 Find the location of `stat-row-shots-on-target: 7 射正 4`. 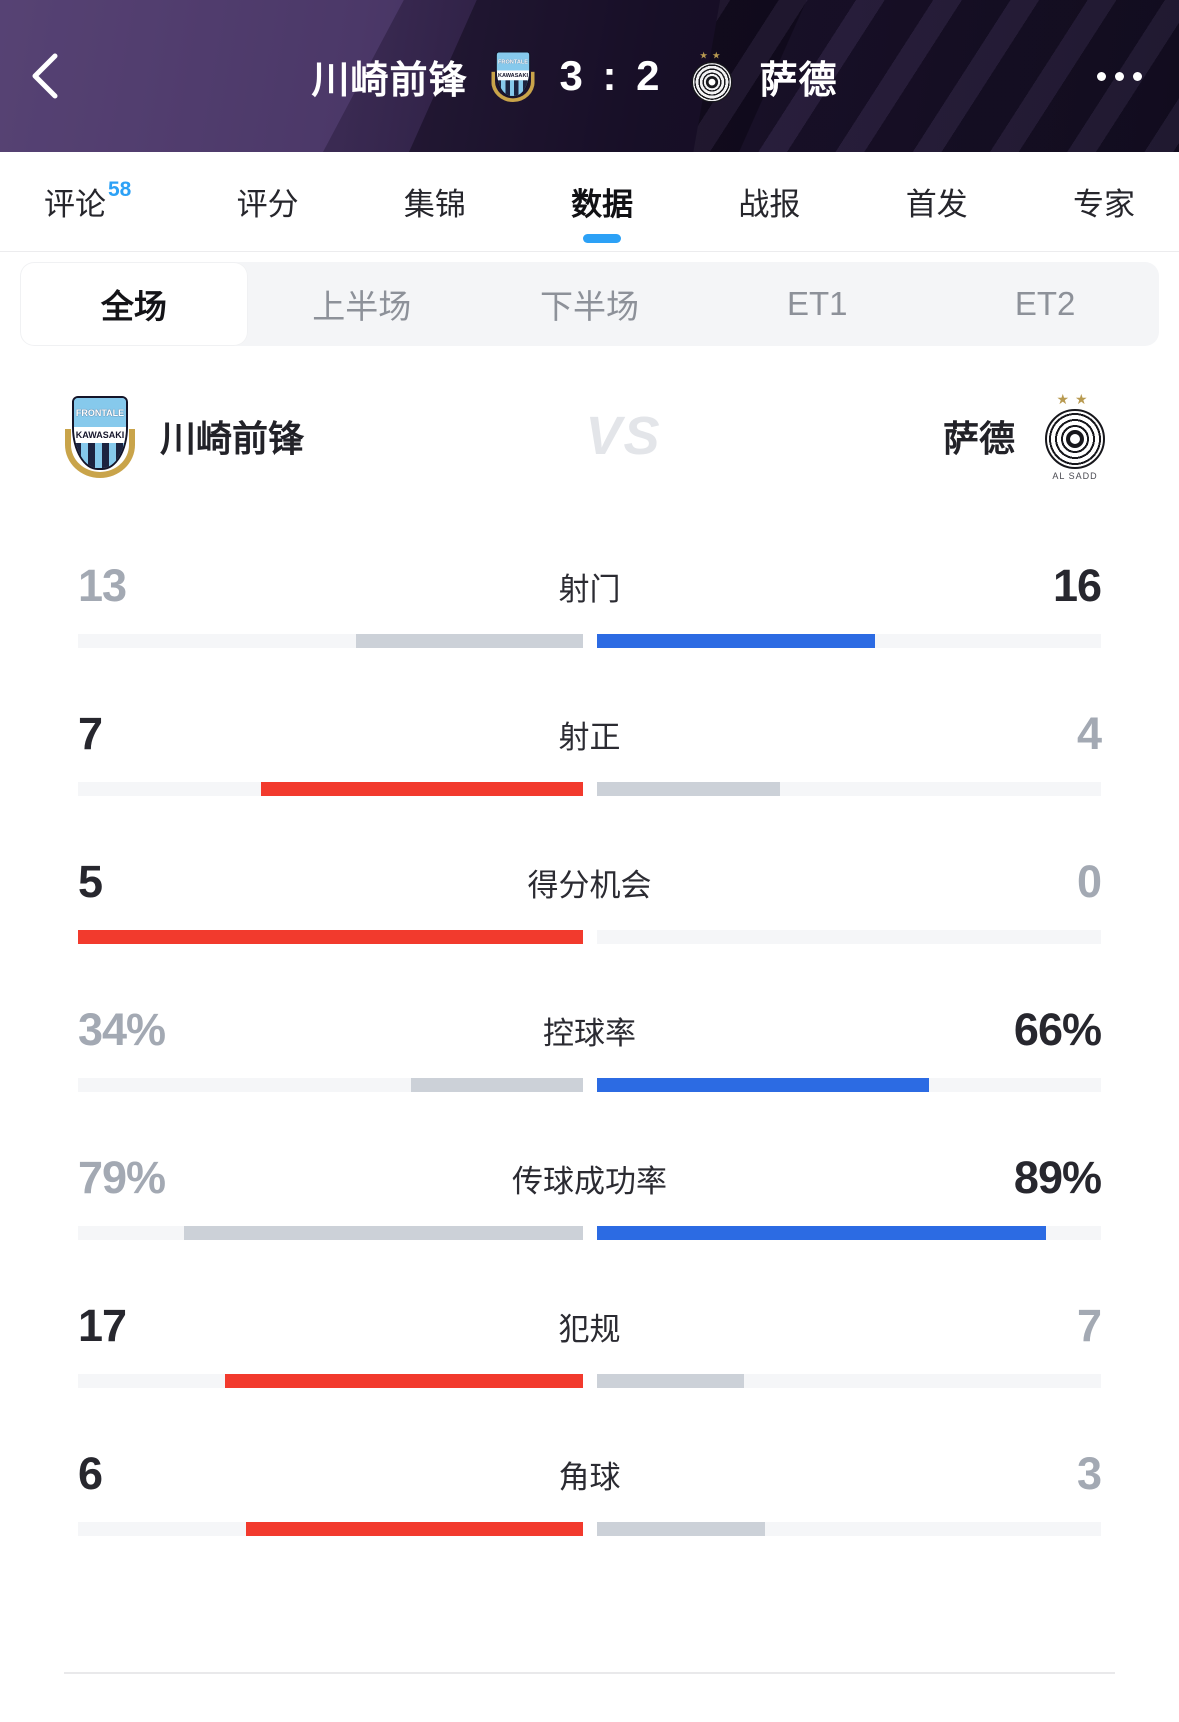

stat-row-shots-on-target: 7 射正 4 is located at coordinates (589, 742).